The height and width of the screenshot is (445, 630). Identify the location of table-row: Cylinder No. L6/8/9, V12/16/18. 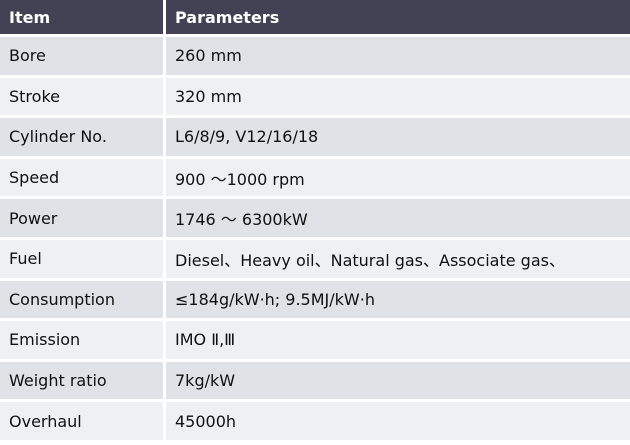
(315, 137).